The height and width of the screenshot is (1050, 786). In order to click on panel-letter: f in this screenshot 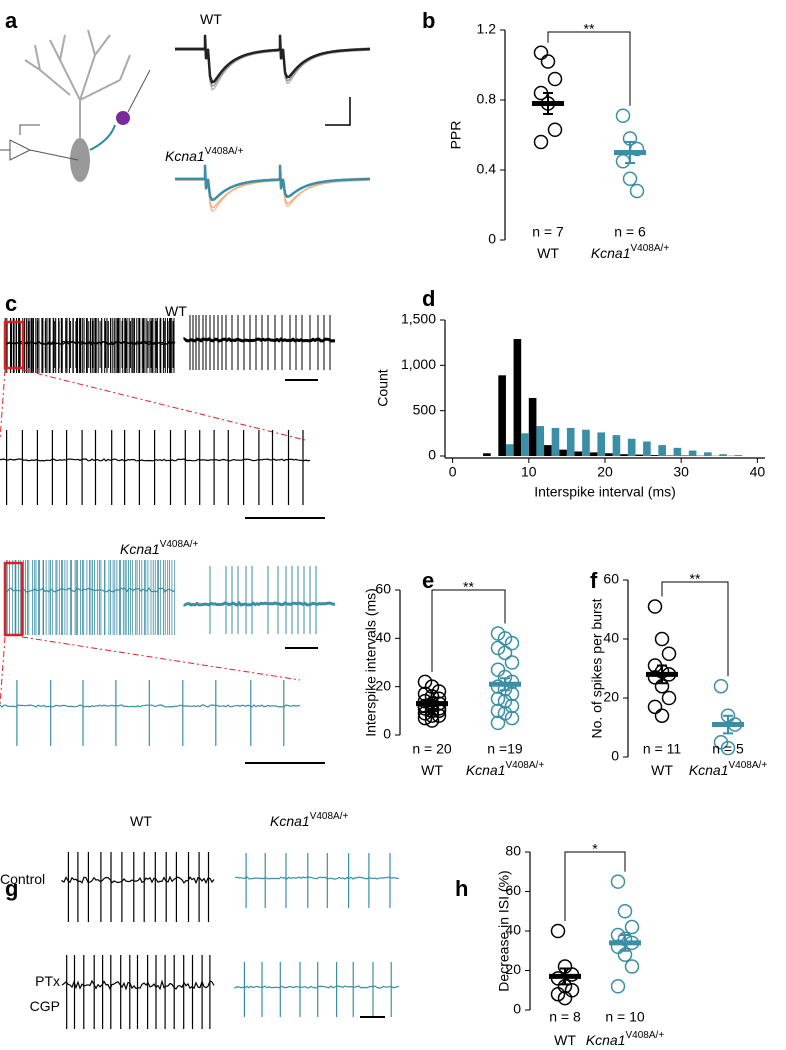, I will do `click(594, 580)`.